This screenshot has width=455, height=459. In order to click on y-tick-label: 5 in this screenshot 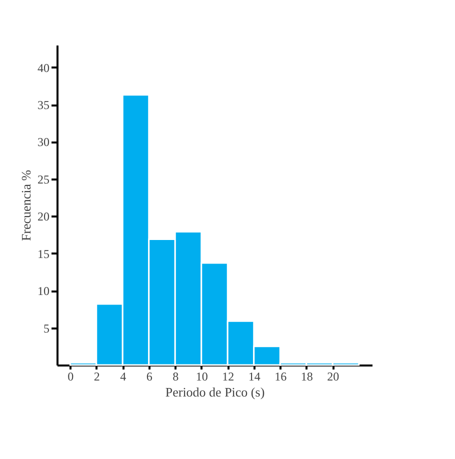, I will do `click(47, 328)`.